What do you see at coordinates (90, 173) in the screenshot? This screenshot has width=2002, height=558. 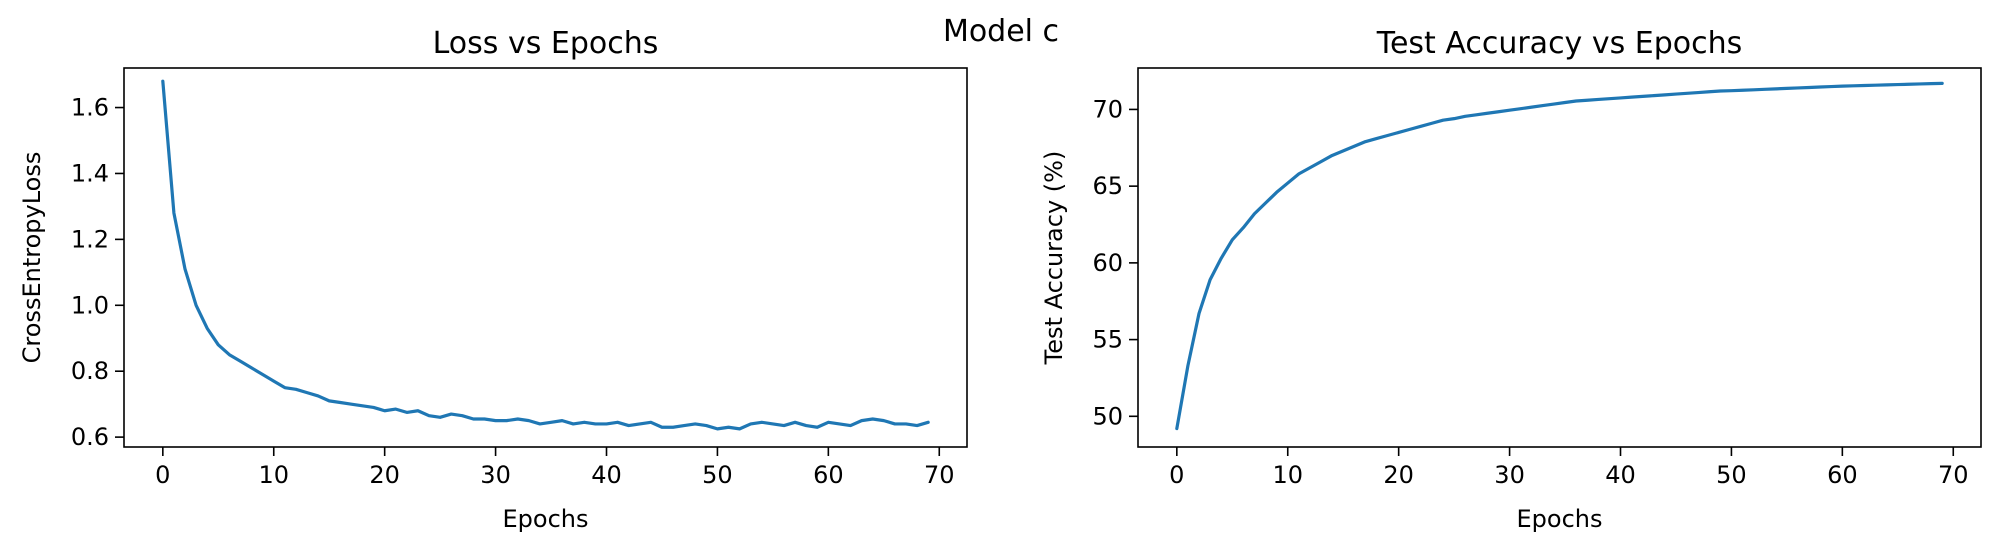 I see `y-tick-label: 1.4` at bounding box center [90, 173].